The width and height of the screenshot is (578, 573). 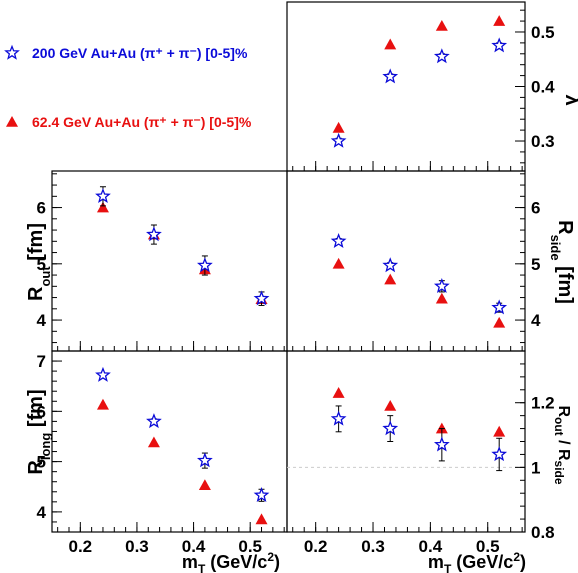 I want to click on ylabel-rlong: Rlong [fm], so click(x=39, y=431).